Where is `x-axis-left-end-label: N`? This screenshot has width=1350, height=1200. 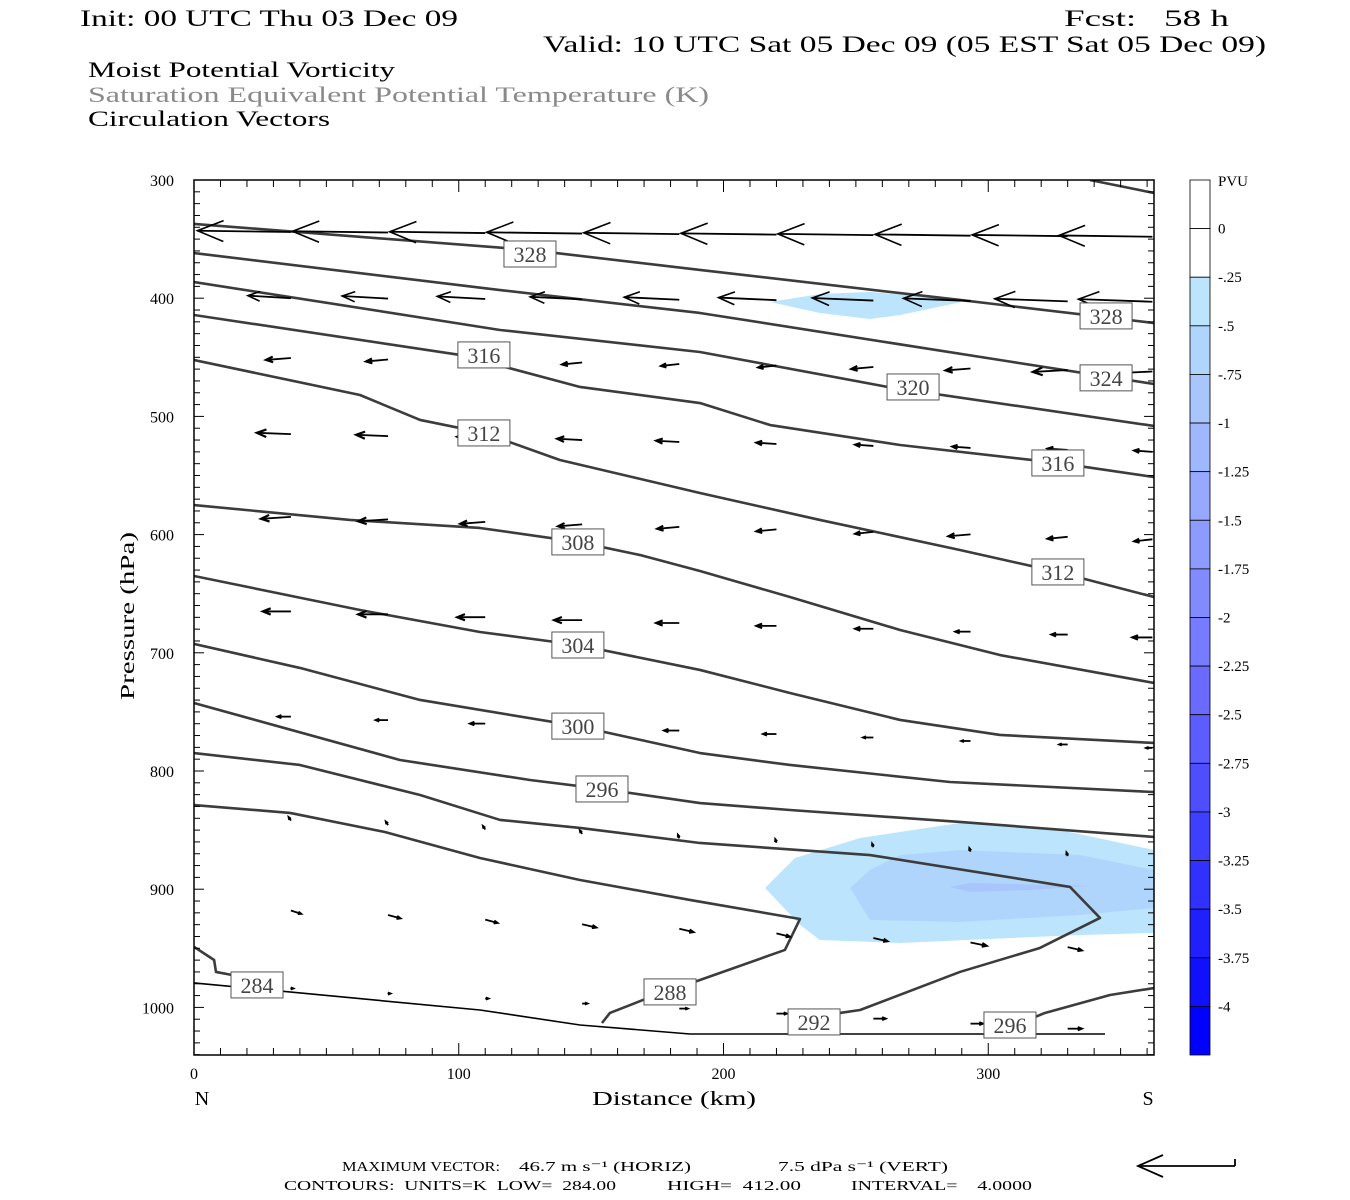 x-axis-left-end-label: N is located at coordinates (202, 1099).